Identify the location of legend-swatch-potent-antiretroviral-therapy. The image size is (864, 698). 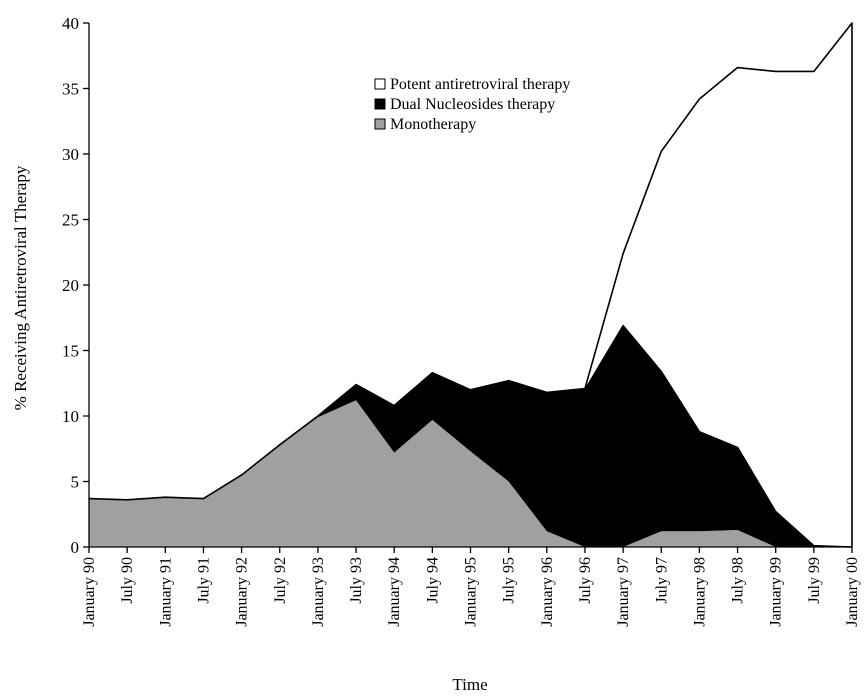
(380, 84).